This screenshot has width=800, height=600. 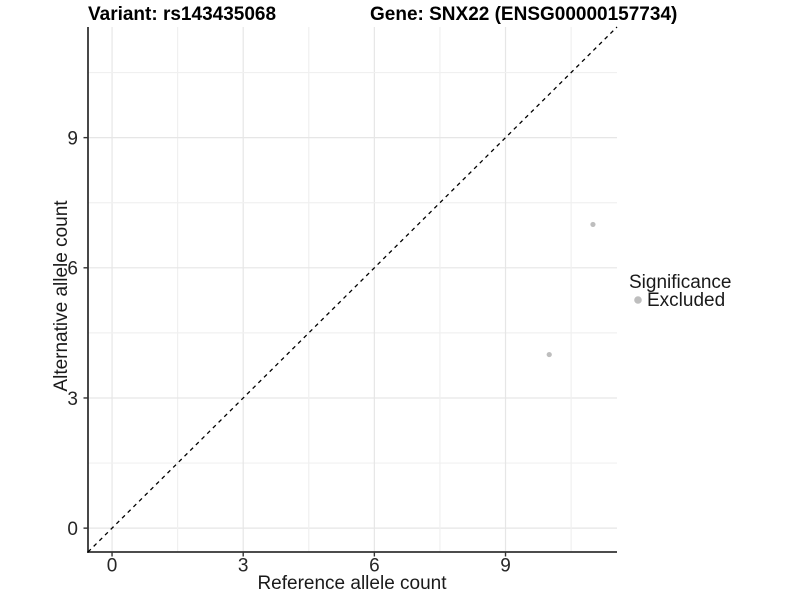 I want to click on x-tick-label: 9, so click(x=505, y=566).